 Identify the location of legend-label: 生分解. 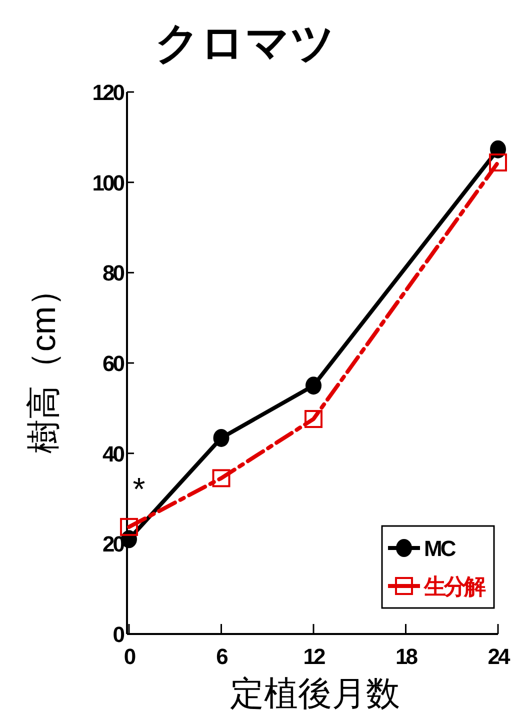
(454, 586).